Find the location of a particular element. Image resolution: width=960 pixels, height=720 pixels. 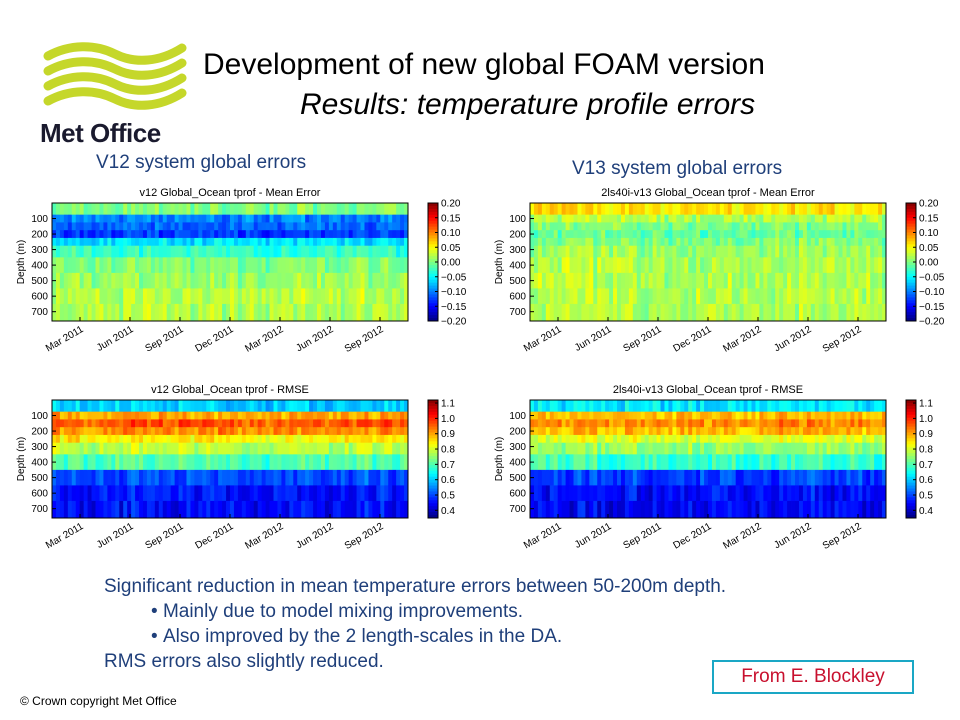

x-tick-label: Jun 2012 is located at coordinates (315, 536).